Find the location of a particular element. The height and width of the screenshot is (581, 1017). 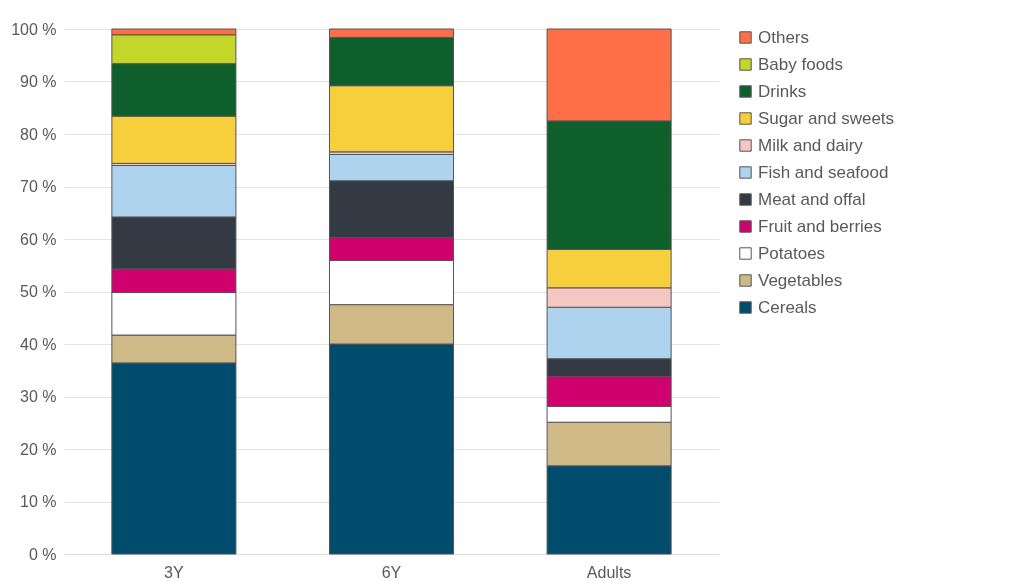

y-tick-label: 70 % is located at coordinates (38, 186).